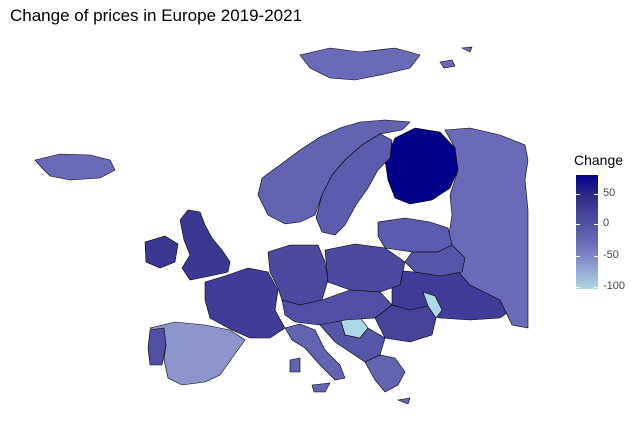  I want to click on region-svalbard, so click(386, 63).